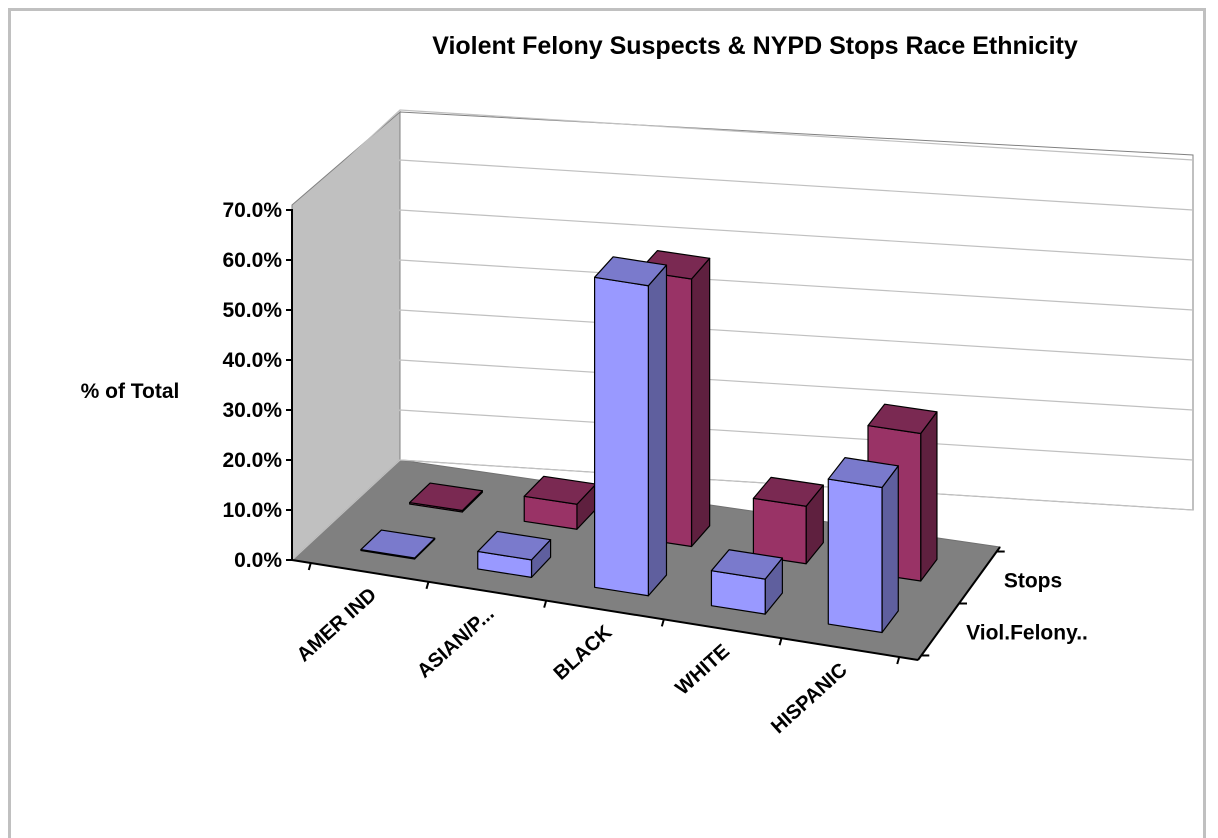  What do you see at coordinates (583, 653) in the screenshot?
I see `x-tick-label: BLACK` at bounding box center [583, 653].